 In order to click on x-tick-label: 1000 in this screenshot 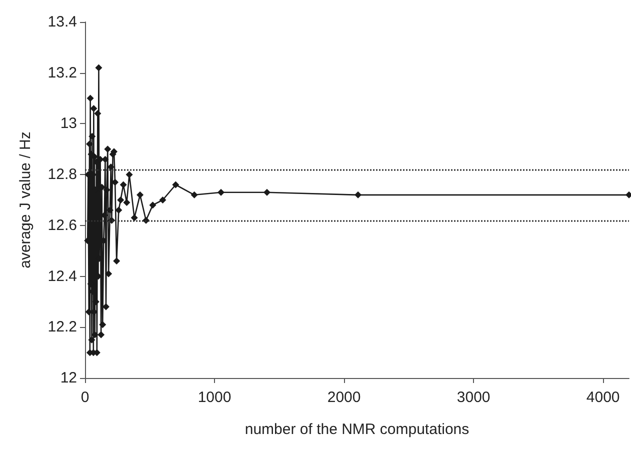, I will do `click(215, 397)`.